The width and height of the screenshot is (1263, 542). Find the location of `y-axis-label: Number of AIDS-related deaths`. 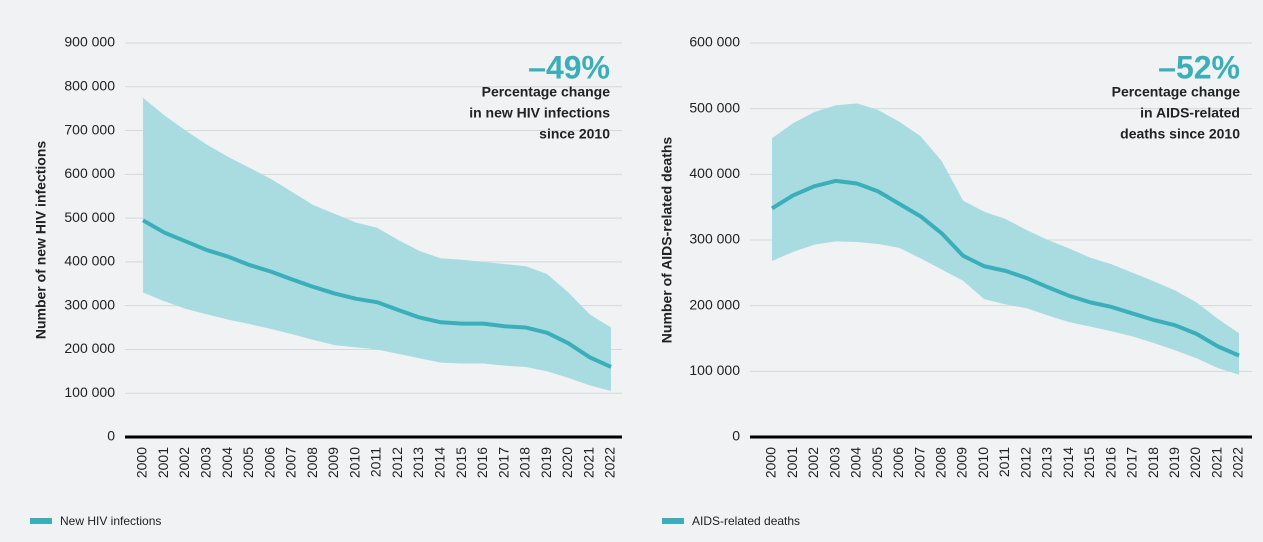

y-axis-label: Number of AIDS-related deaths is located at coordinates (667, 240).